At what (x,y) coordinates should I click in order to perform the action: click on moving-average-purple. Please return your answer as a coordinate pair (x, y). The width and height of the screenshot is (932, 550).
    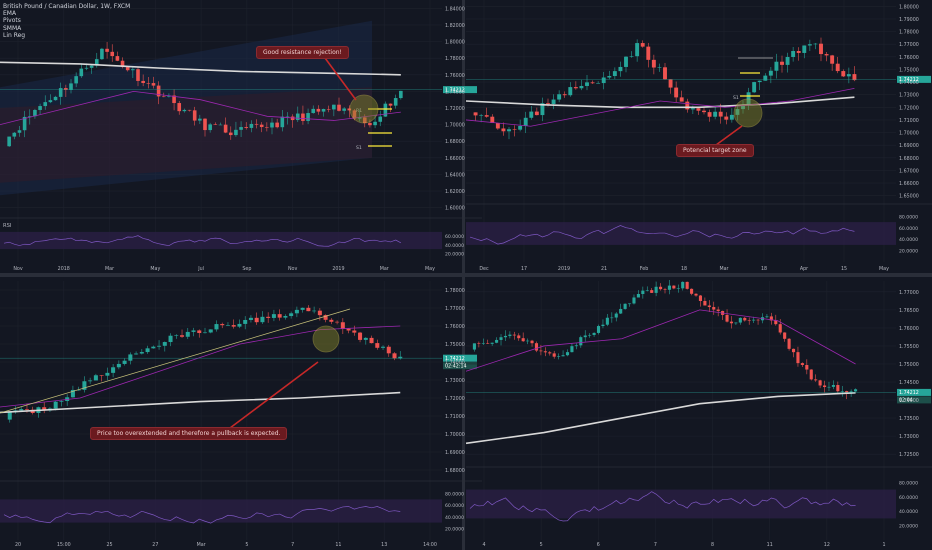
    Looking at the image, I should click on (660, 340).